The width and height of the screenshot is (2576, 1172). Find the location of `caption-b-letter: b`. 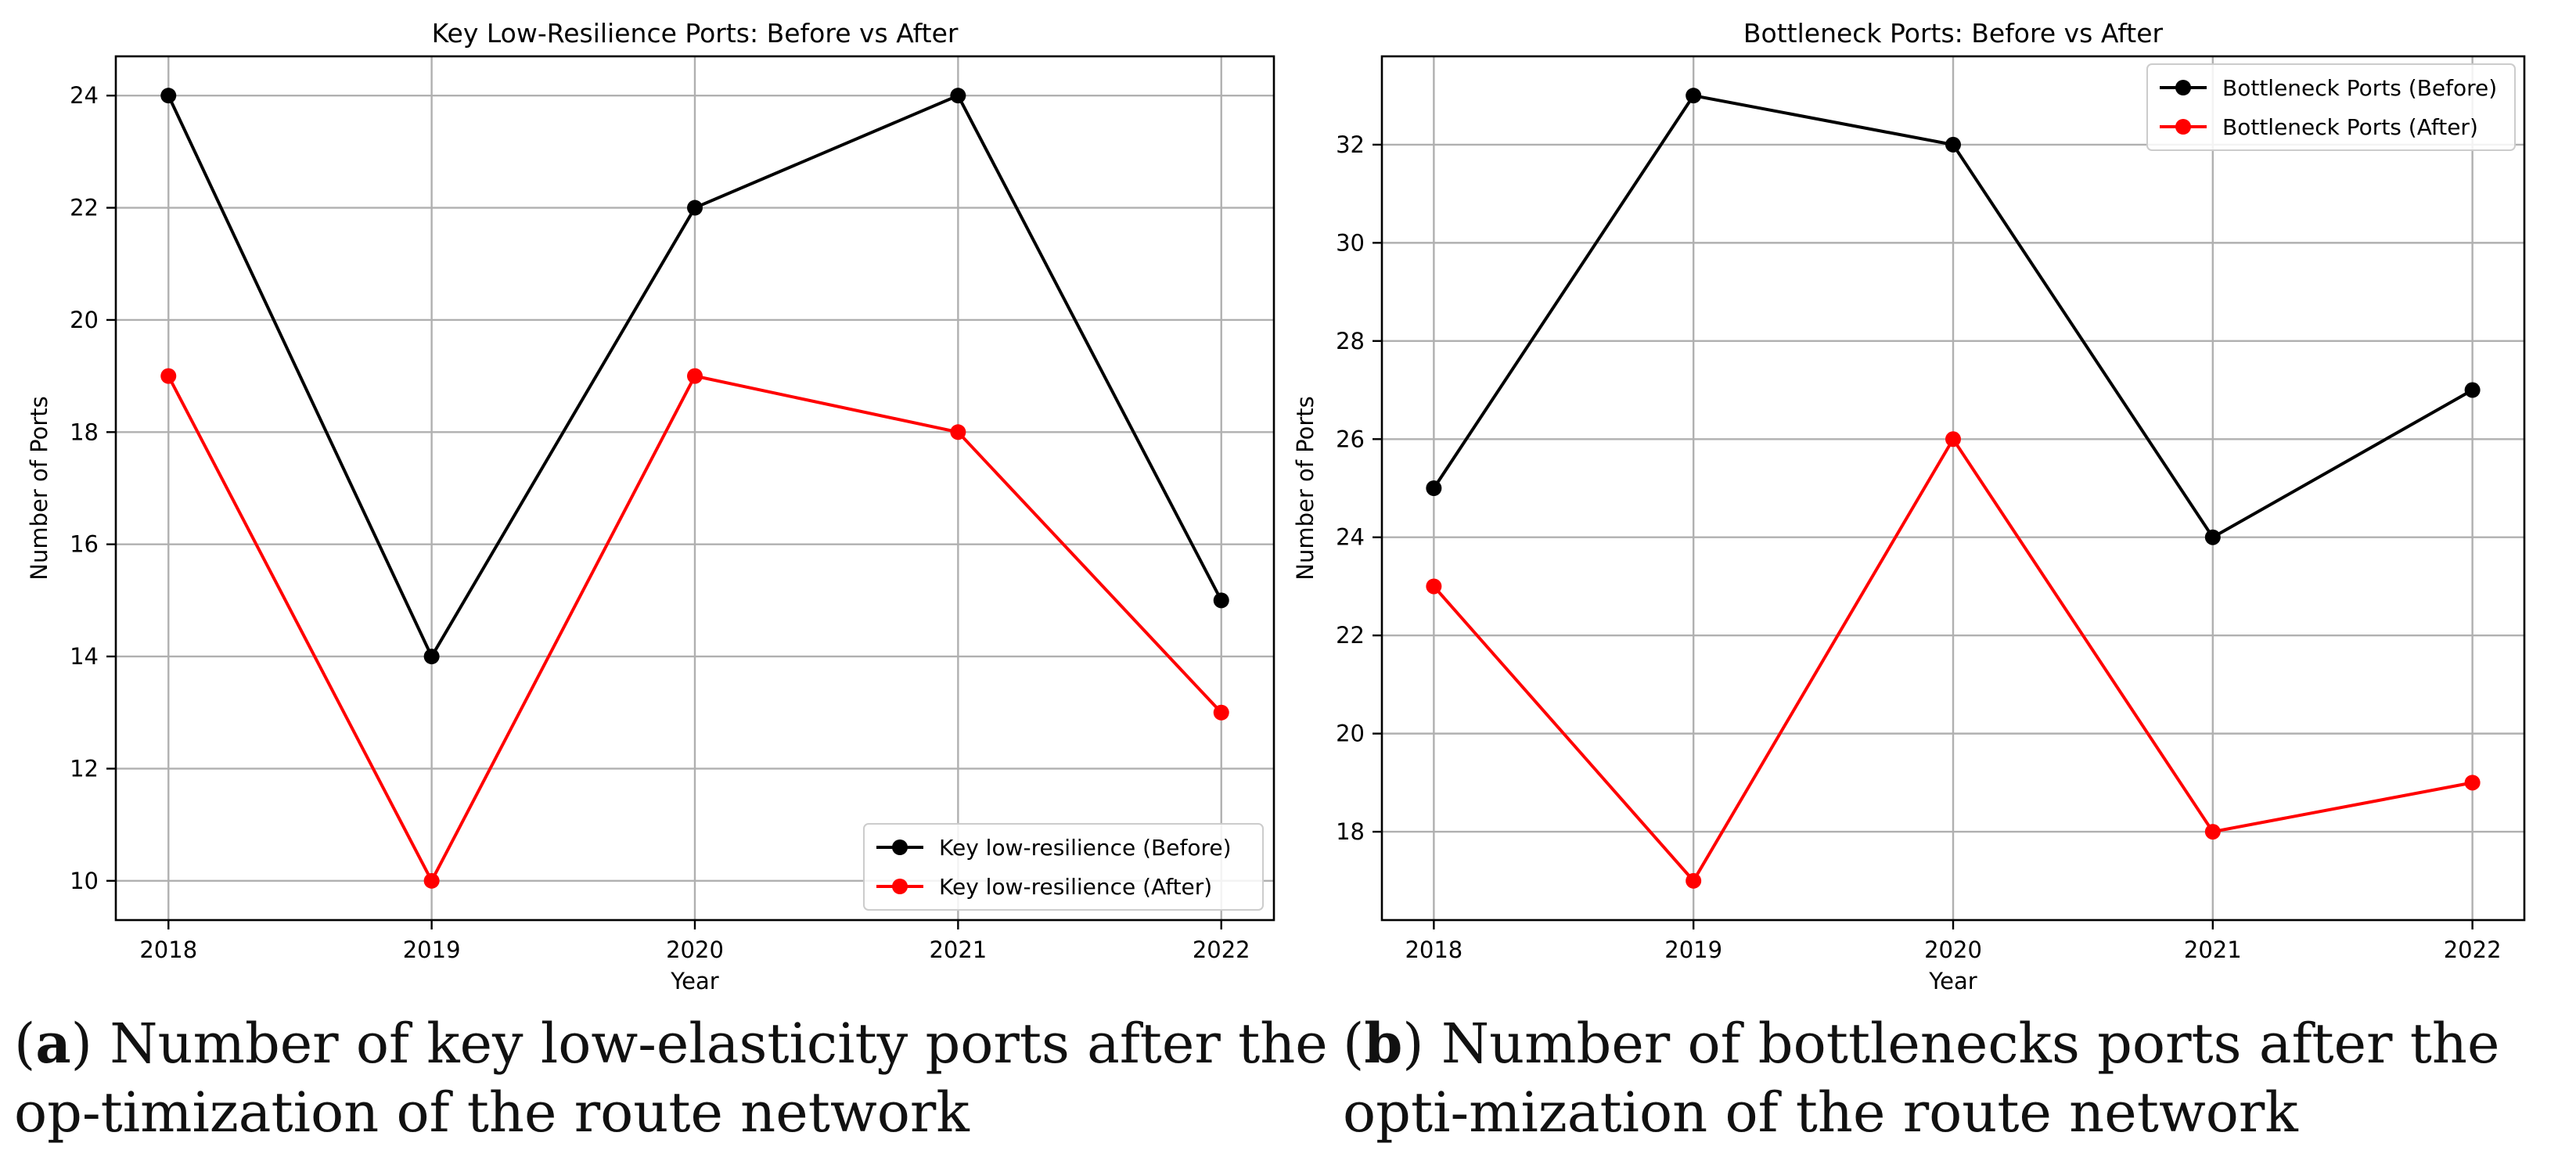

caption-b-letter: b is located at coordinates (1384, 1044).